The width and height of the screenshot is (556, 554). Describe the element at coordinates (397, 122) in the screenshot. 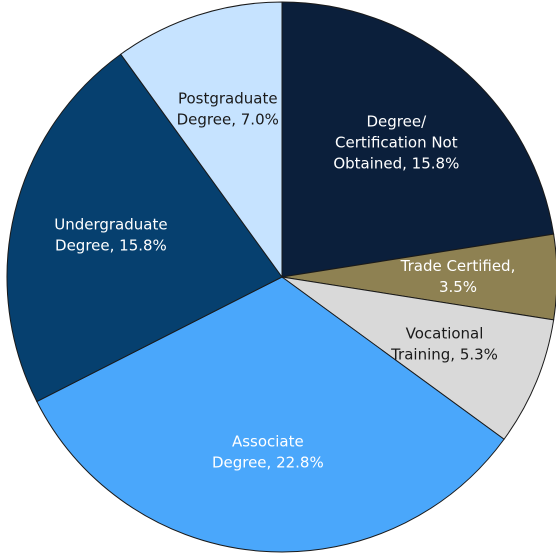

I see `data-label: Degree/` at that location.